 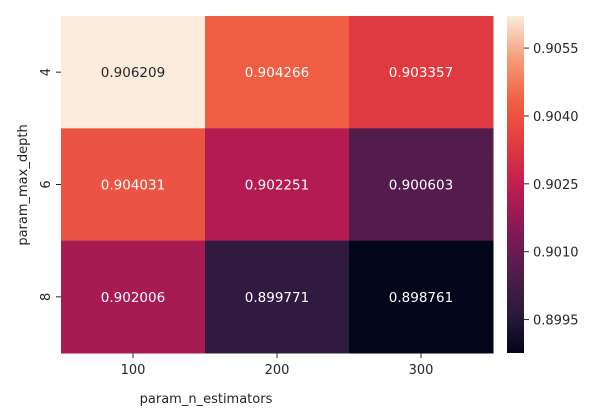 I want to click on colorbar-tick-label: 0.9025, so click(x=556, y=185).